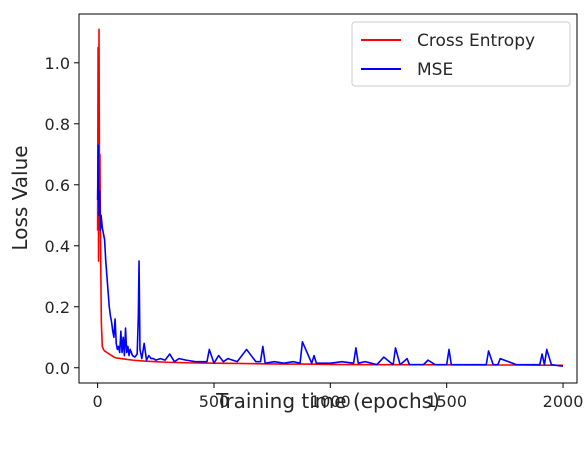 The height and width of the screenshot is (450, 588). What do you see at coordinates (57, 307) in the screenshot?
I see `y-tick-label: 0.2` at bounding box center [57, 307].